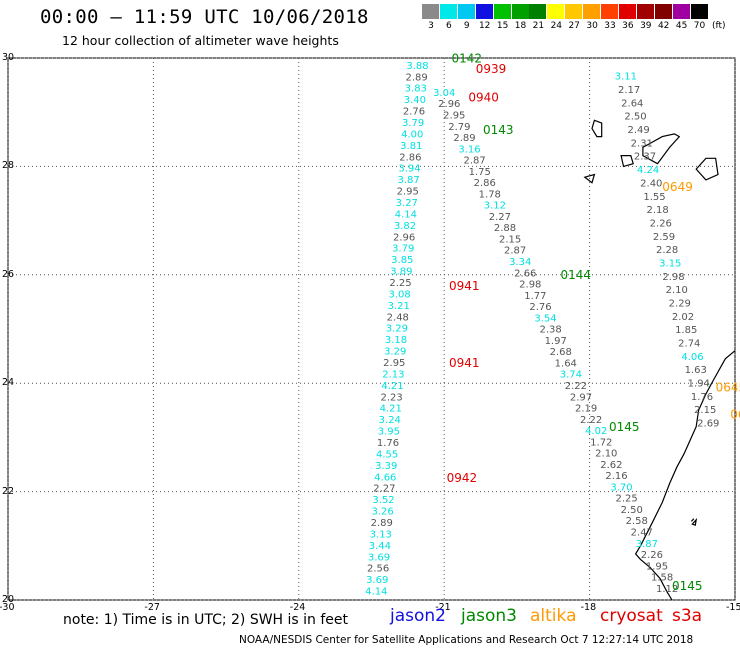 Image resolution: width=740 pixels, height=650 pixels. I want to click on swh-label: 2.58, so click(637, 521).